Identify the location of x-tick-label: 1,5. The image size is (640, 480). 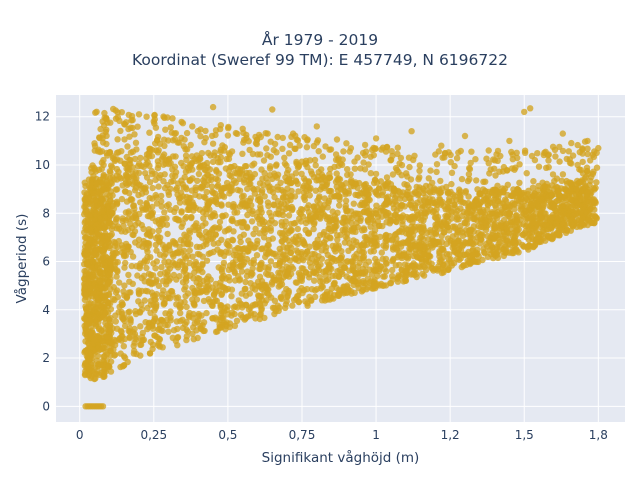
(524, 435).